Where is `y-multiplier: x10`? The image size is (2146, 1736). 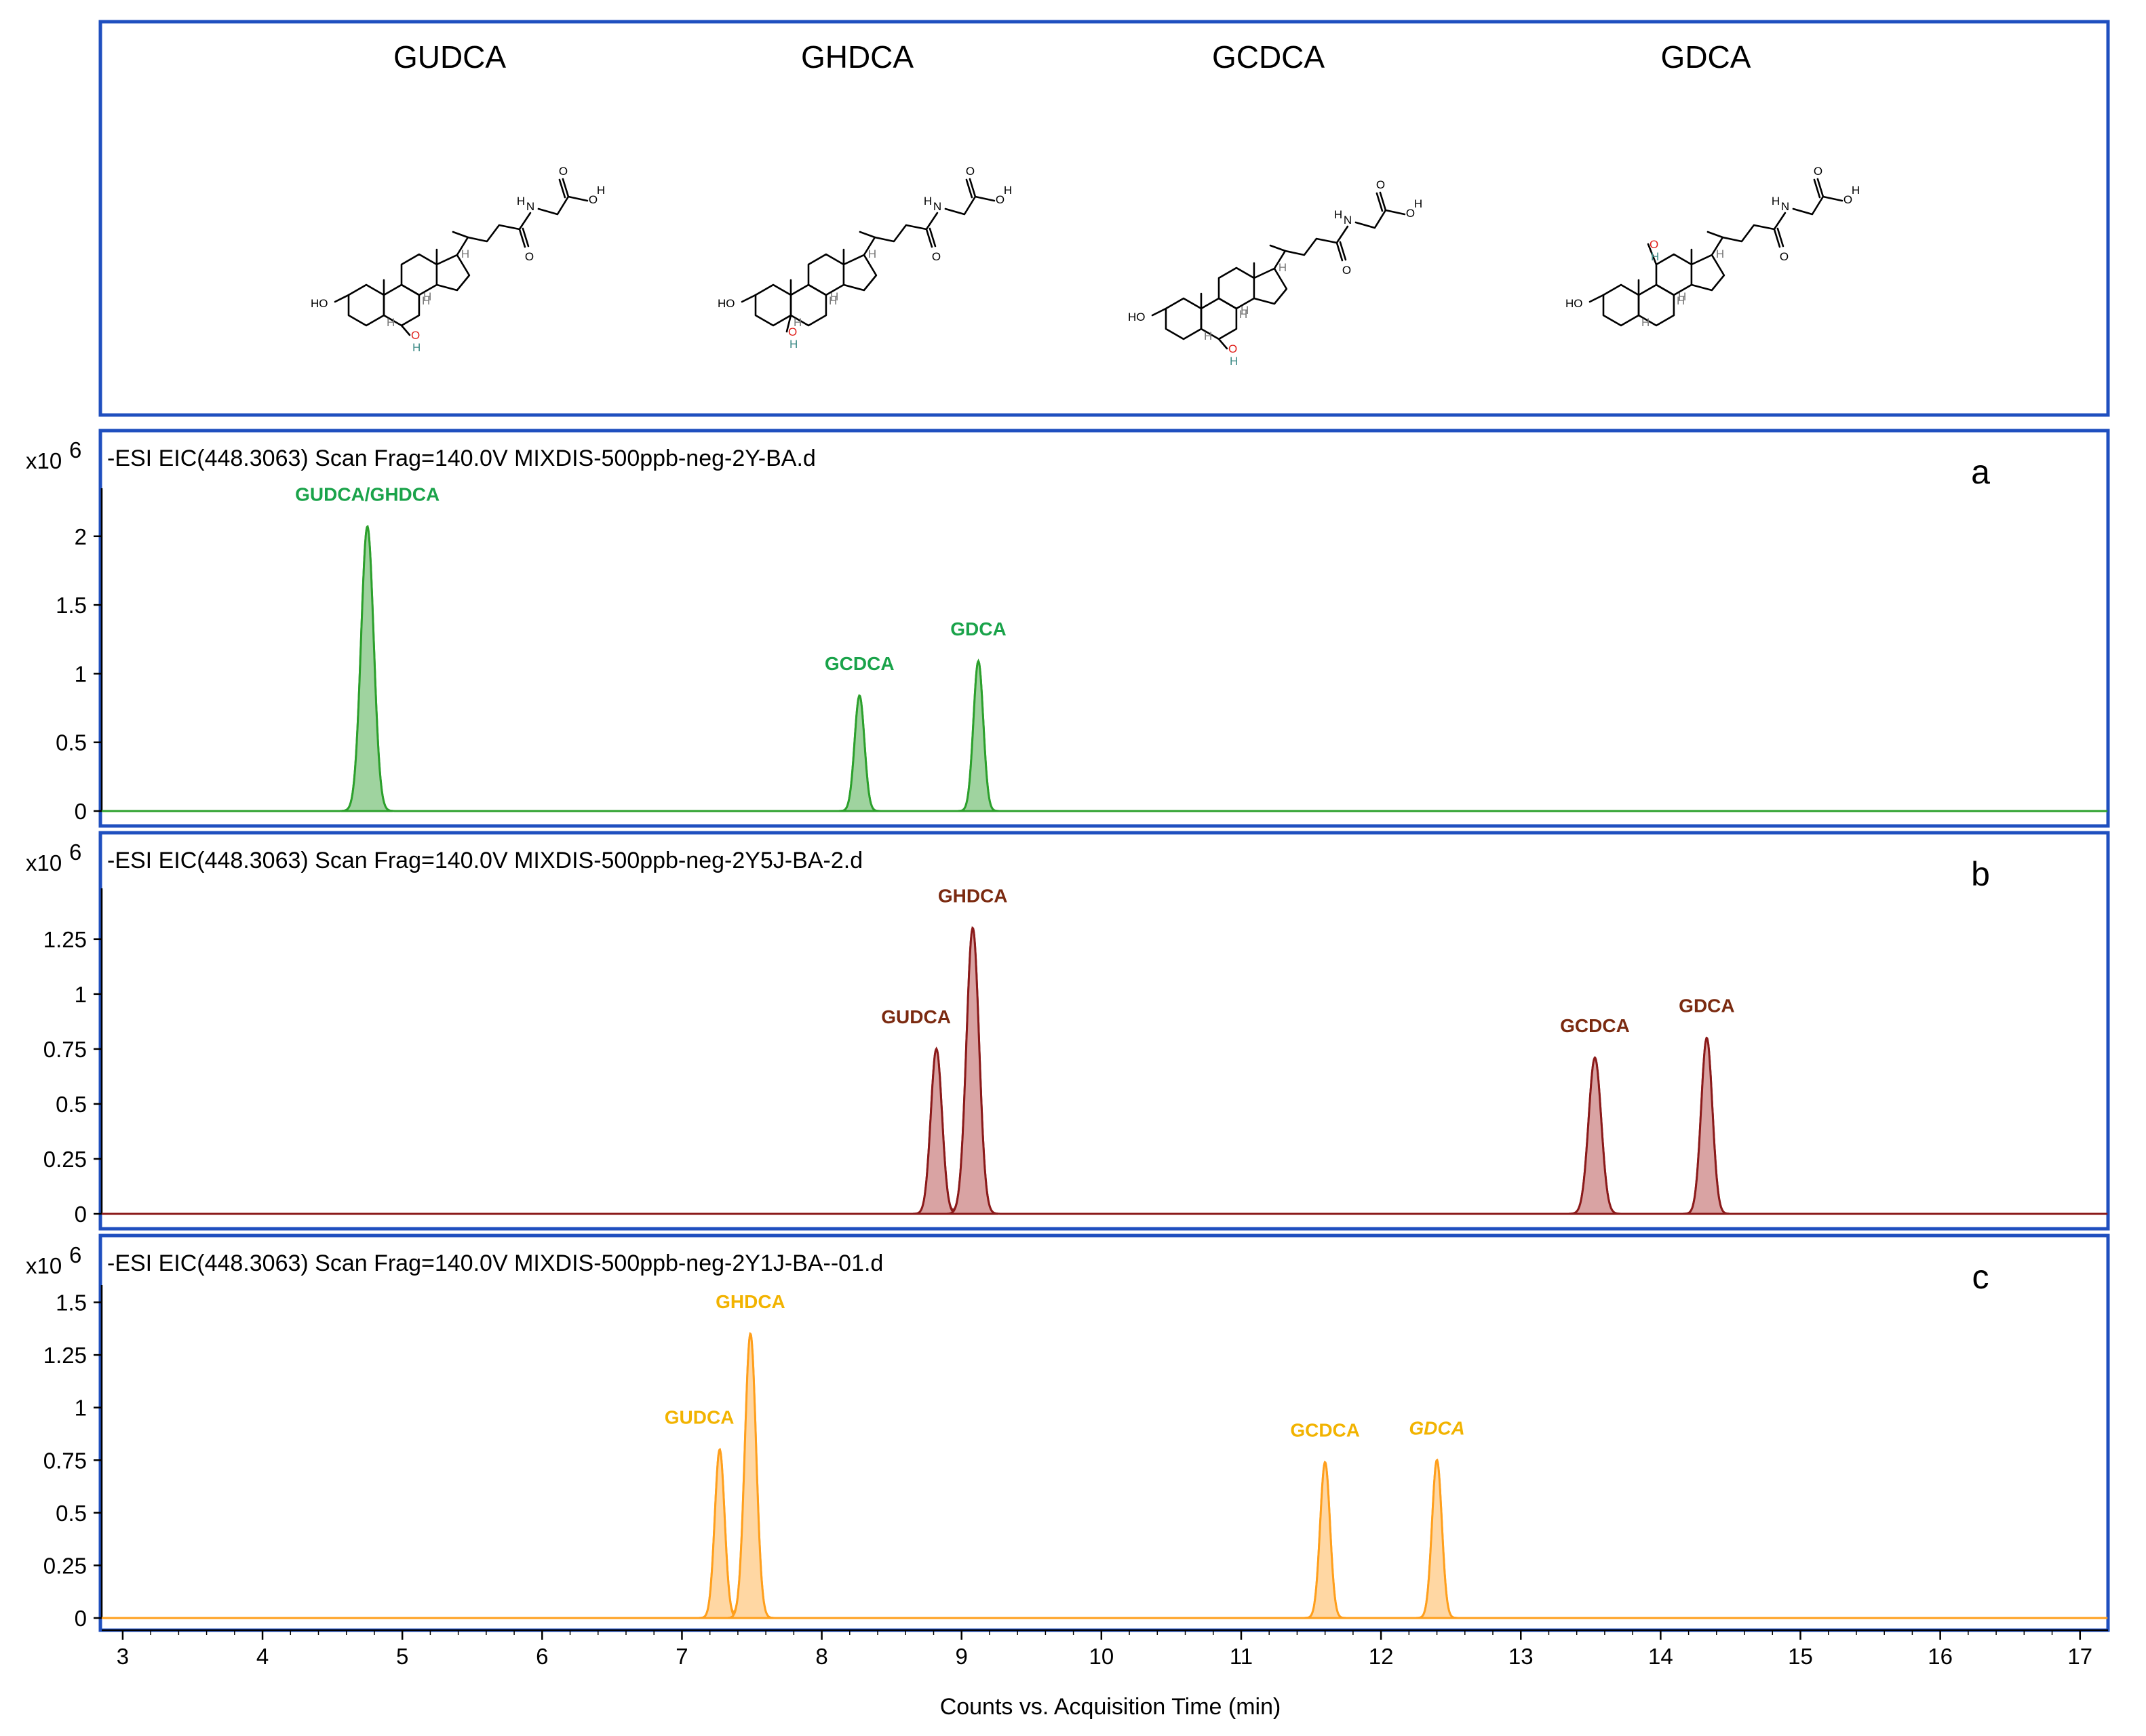 y-multiplier: x10 is located at coordinates (44, 862).